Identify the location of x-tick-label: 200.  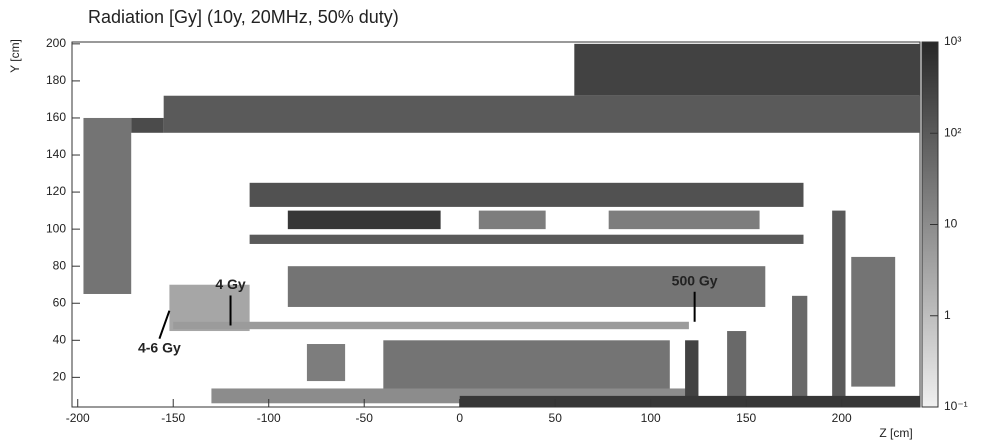
(842, 418).